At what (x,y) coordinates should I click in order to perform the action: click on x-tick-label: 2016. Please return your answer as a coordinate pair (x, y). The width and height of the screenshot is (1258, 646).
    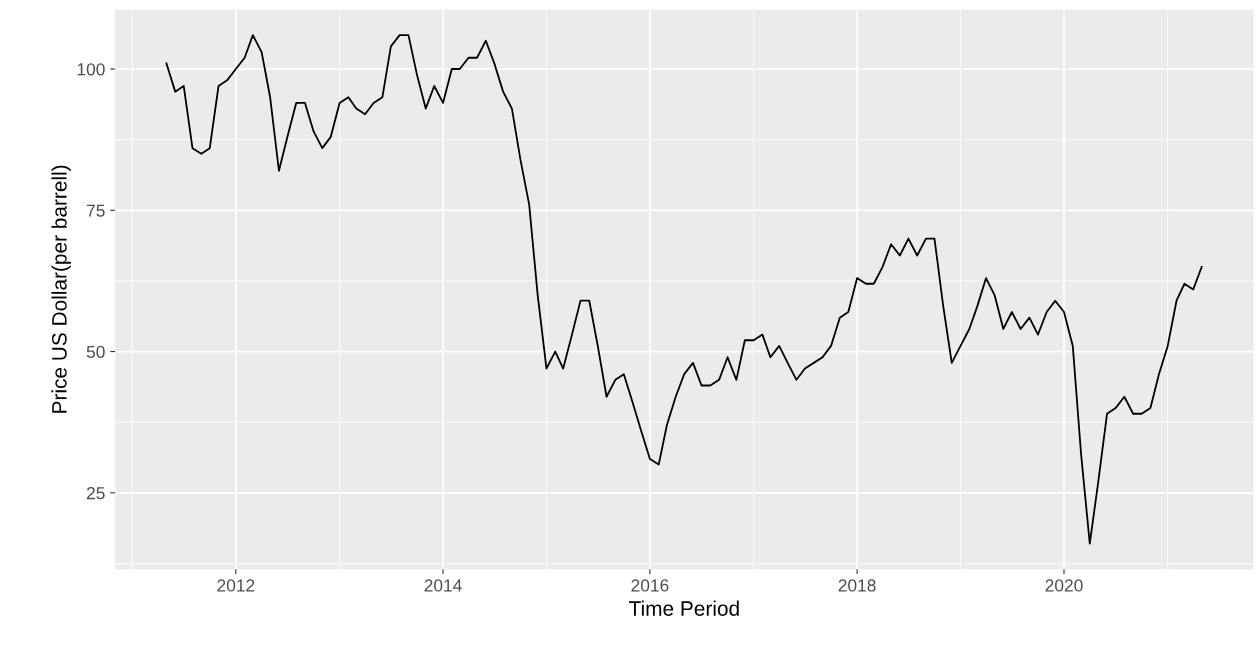
    Looking at the image, I should click on (650, 585).